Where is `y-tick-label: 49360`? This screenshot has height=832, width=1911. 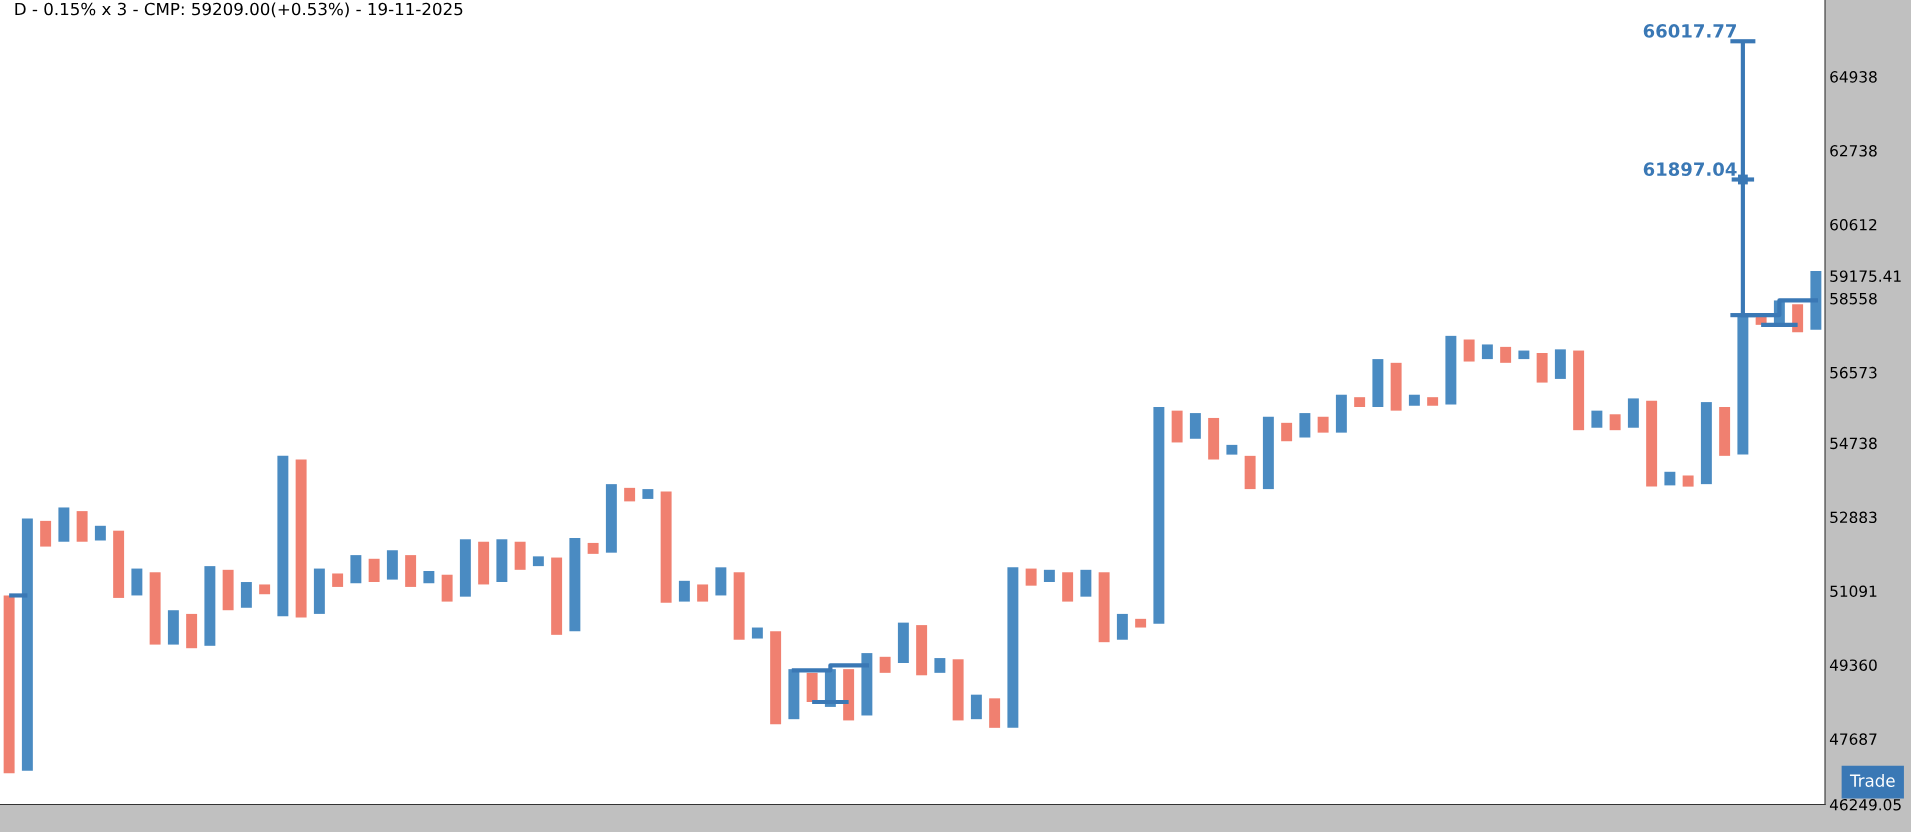 y-tick-label: 49360 is located at coordinates (1853, 665).